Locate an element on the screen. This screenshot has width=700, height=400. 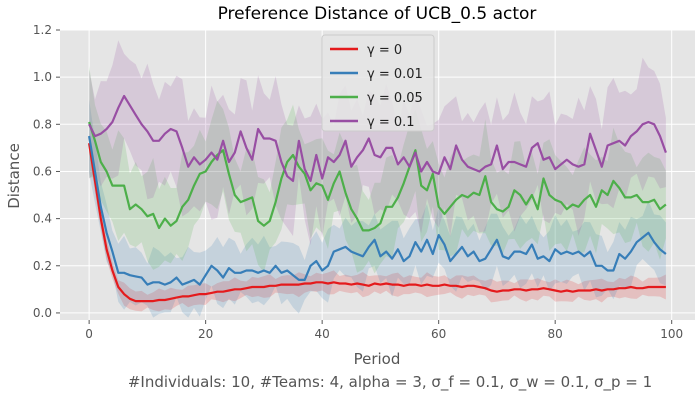
legend: γ = 0 γ = 0.01 γ = 0.05 γ = 0.1 is located at coordinates (378, 83).